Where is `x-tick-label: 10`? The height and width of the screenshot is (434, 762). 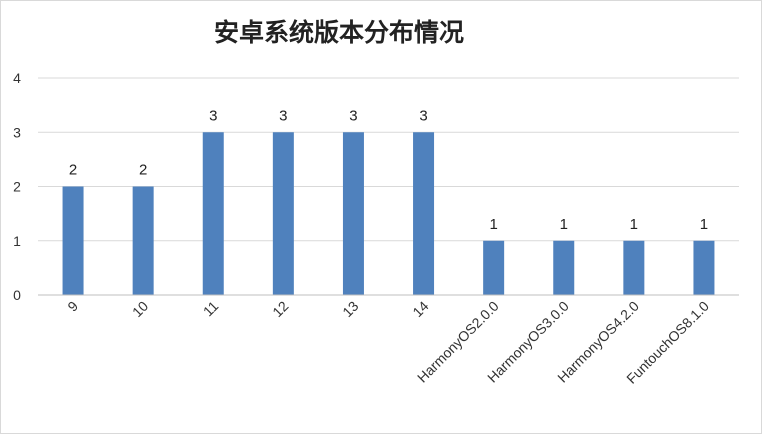 x-tick-label: 10 is located at coordinates (140, 309).